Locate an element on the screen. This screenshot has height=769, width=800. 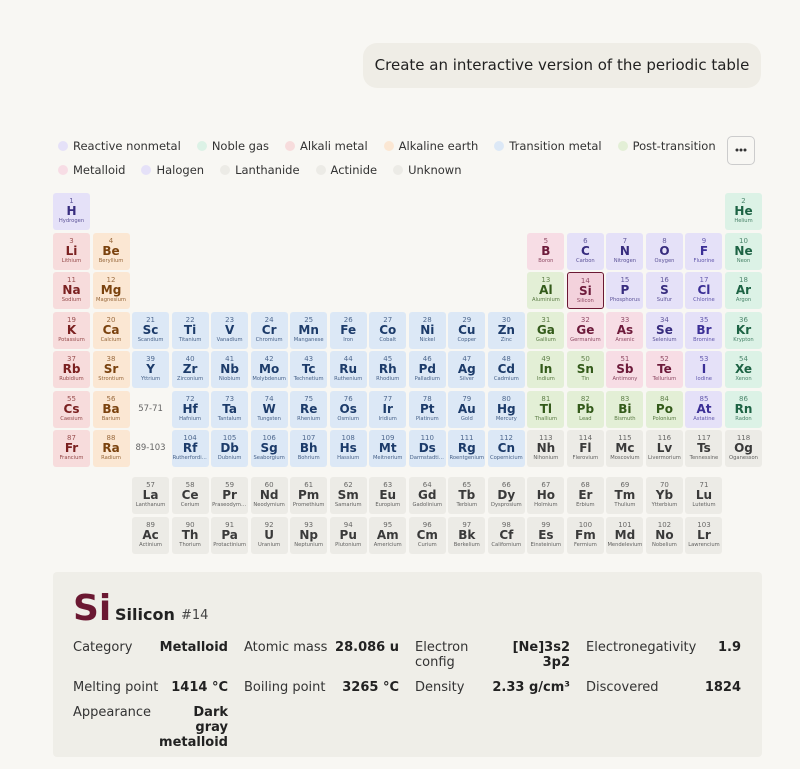
element-cell: 76 Os Osmium is located at coordinates (348, 409).